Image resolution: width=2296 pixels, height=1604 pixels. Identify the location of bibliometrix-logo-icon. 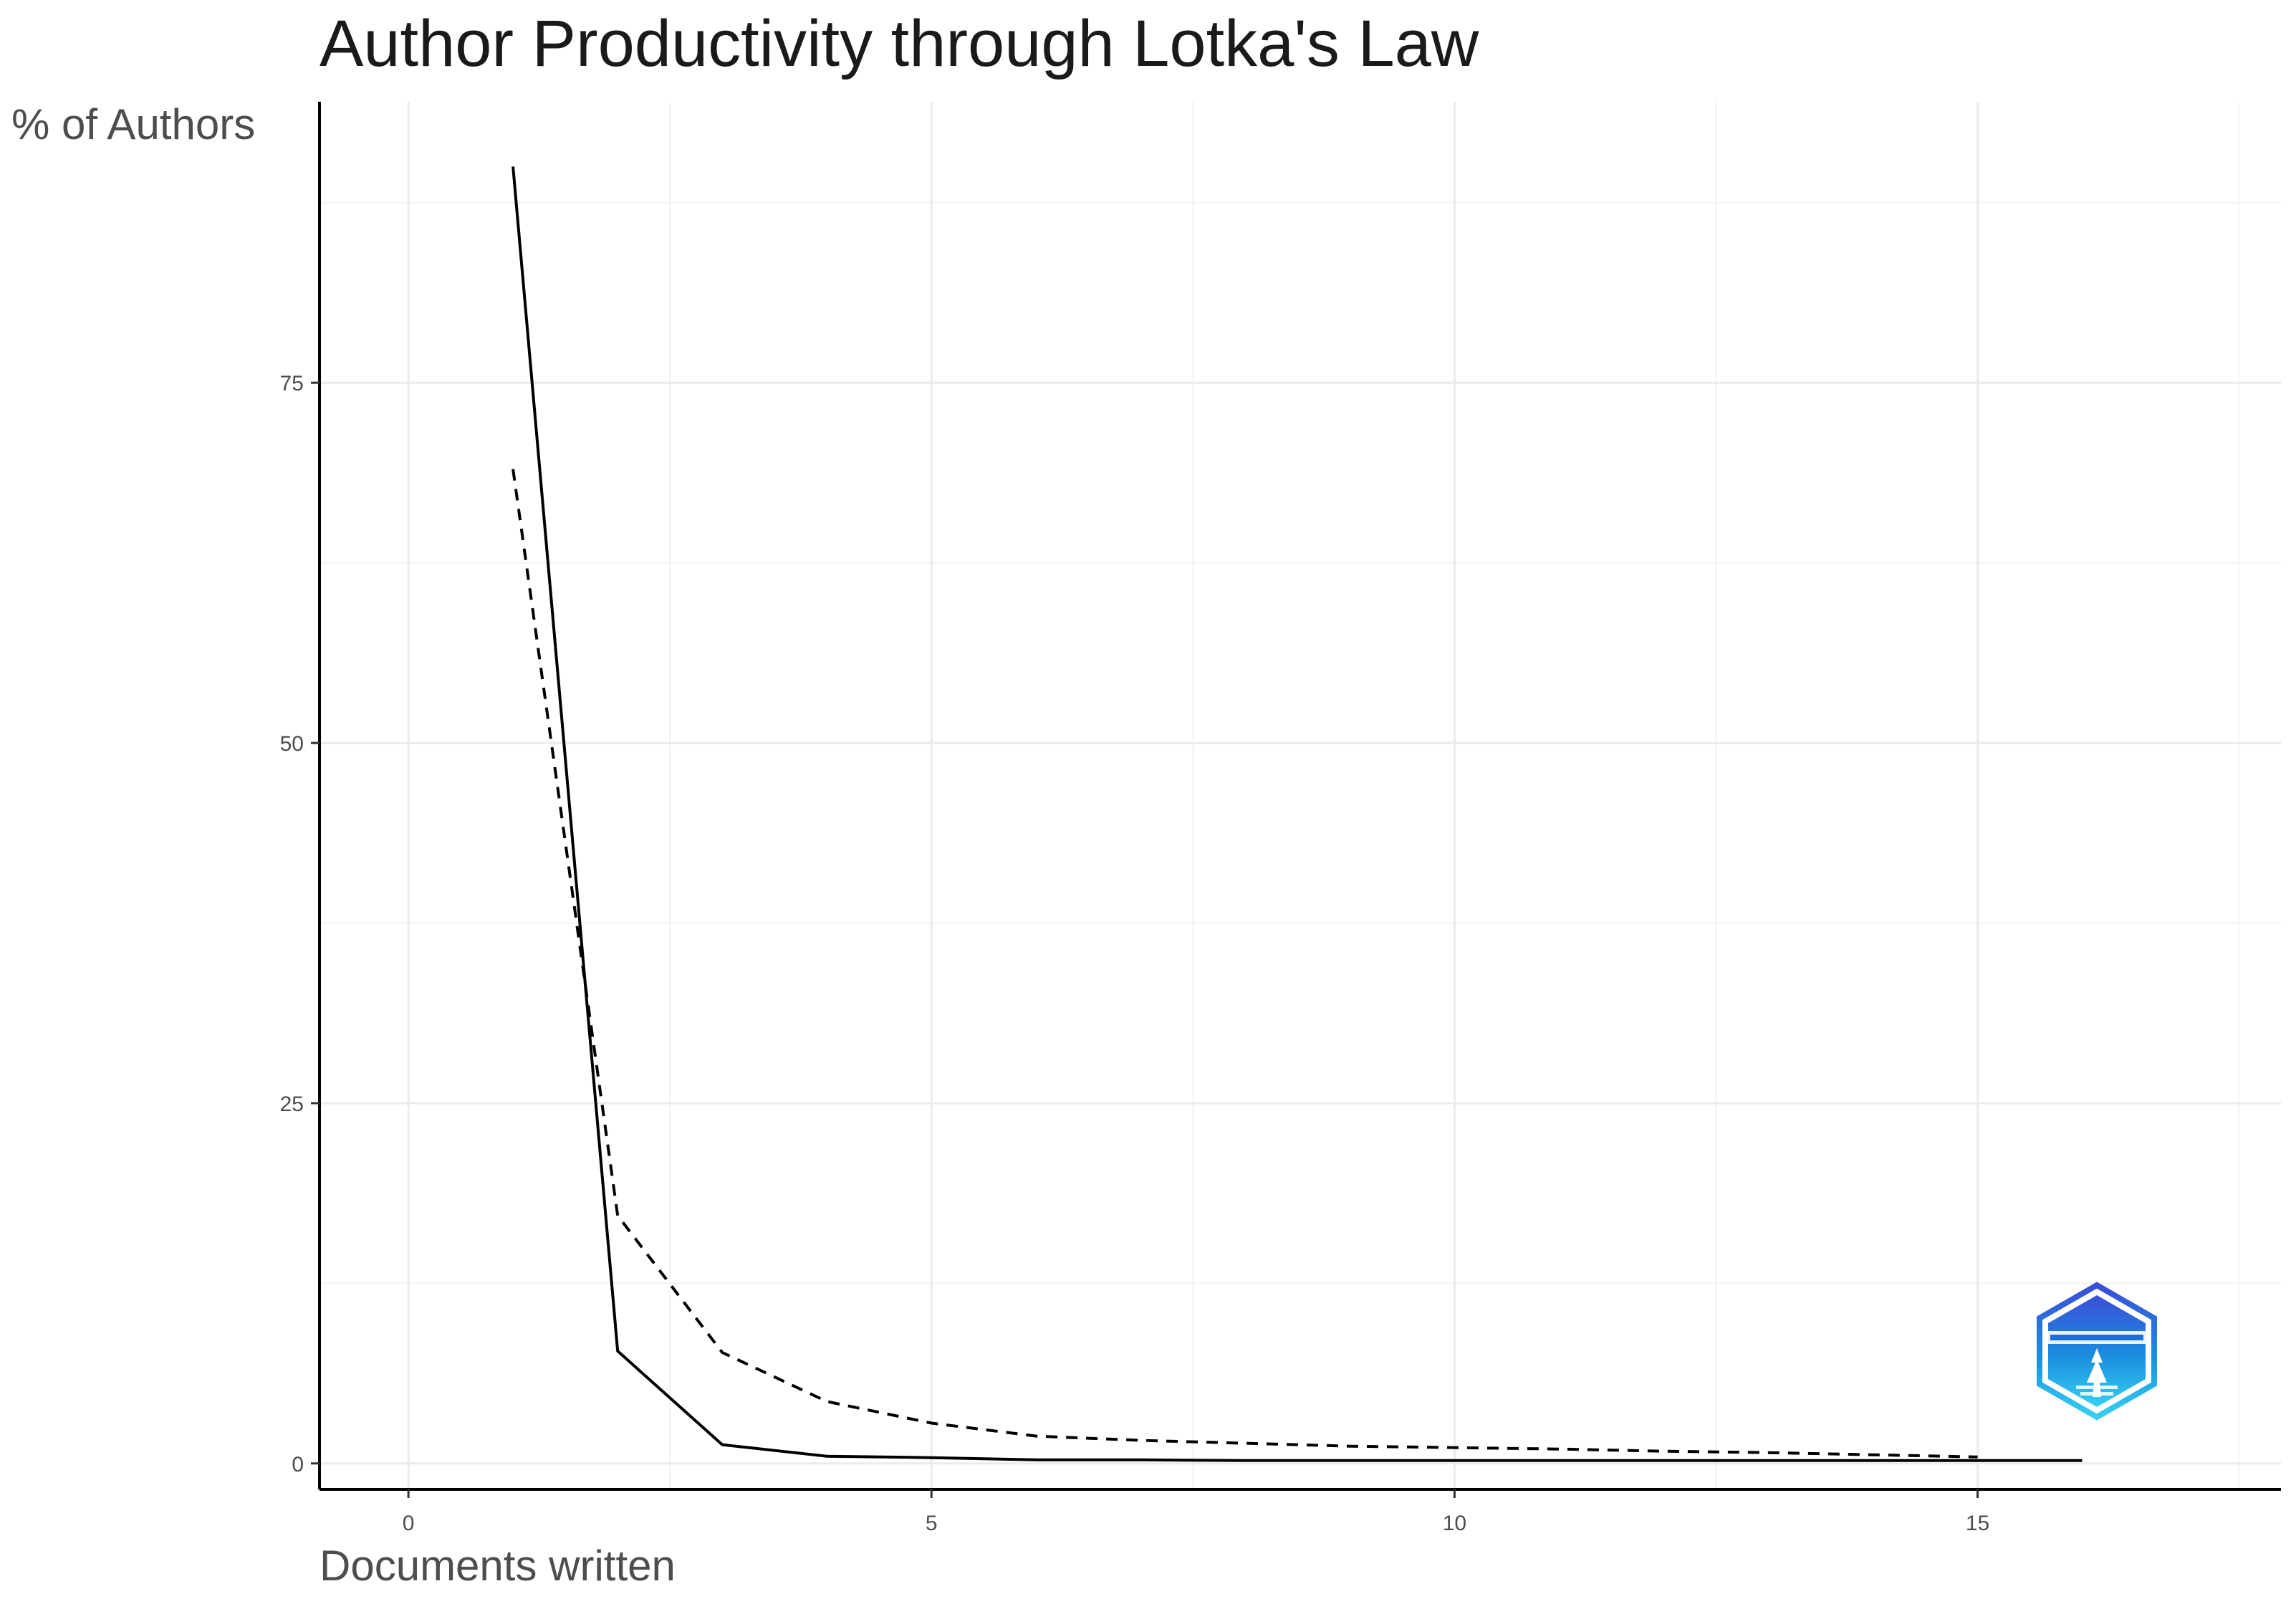
(2097, 1351).